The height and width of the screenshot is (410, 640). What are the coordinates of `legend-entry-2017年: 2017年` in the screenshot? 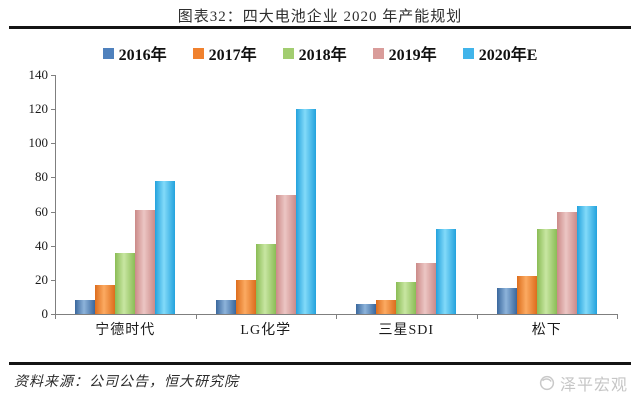 It's located at (224, 53).